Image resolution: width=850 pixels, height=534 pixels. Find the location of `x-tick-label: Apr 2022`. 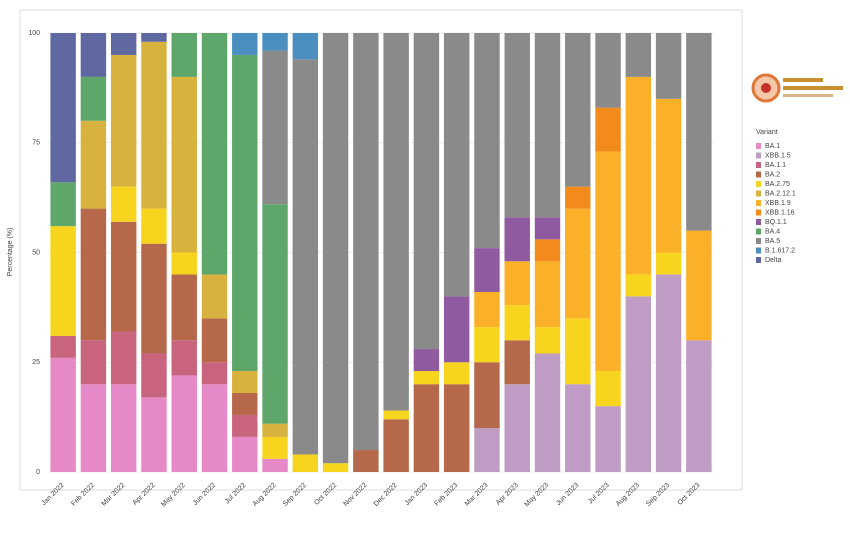

x-tick-label: Apr 2022 is located at coordinates (144, 494).